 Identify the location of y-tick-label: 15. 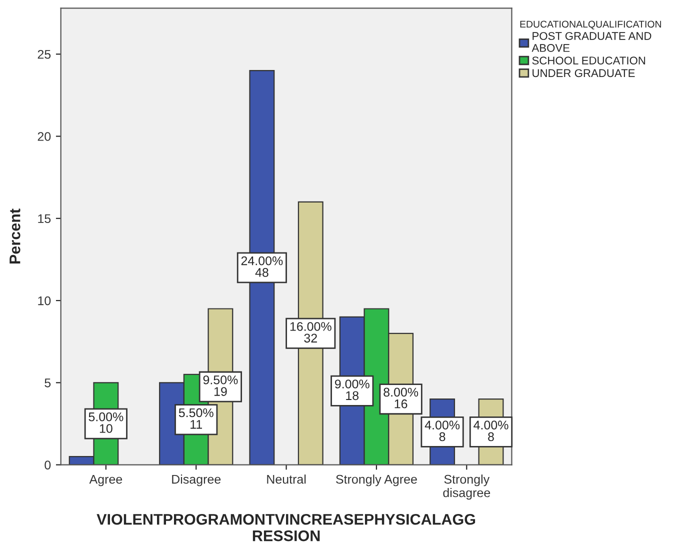
(44, 219).